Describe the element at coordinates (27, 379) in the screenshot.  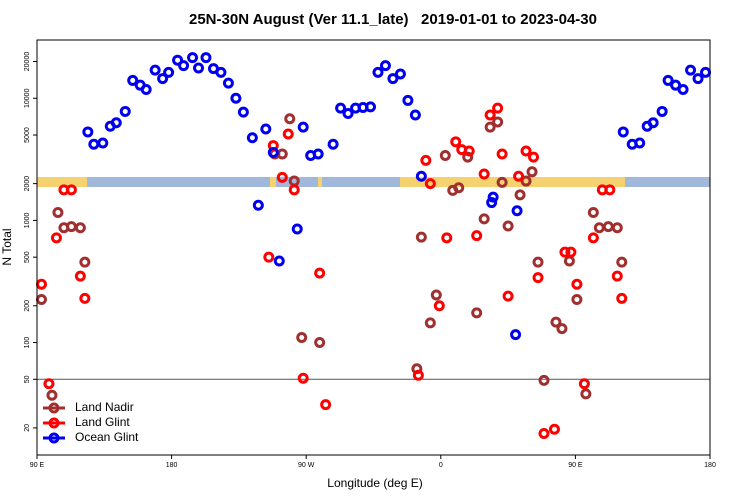
I see `y-tick-label: 50` at that location.